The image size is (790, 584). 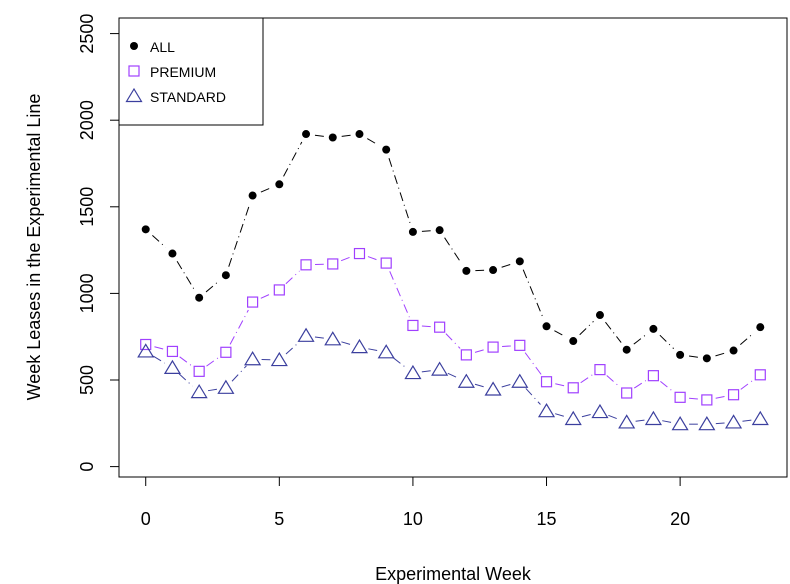 I want to click on x-tick-label: 20, so click(x=680, y=519).